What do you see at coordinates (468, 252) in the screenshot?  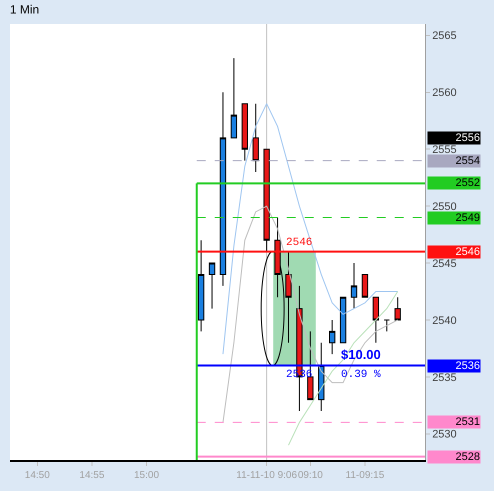 I see `ref-line-label: 2546` at bounding box center [468, 252].